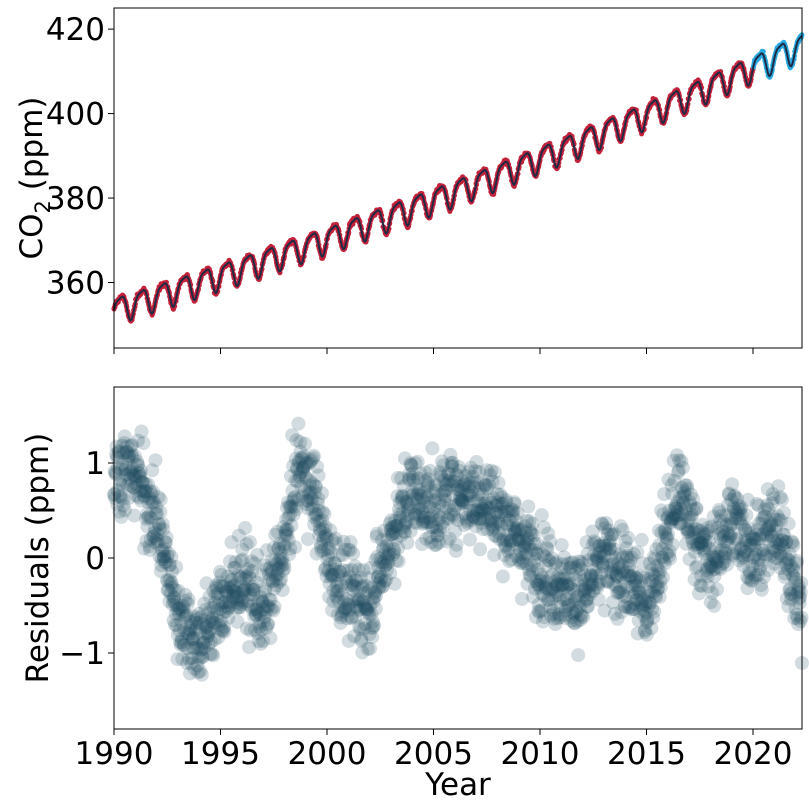  Describe the element at coordinates (433, 351) in the screenshot. I see `co2-x-ticks` at that location.